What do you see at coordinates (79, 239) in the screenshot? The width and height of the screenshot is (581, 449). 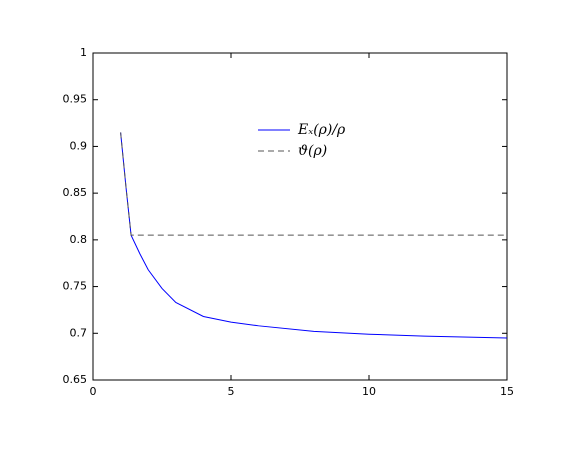 I see `y-tick-label: 0.8` at bounding box center [79, 239].